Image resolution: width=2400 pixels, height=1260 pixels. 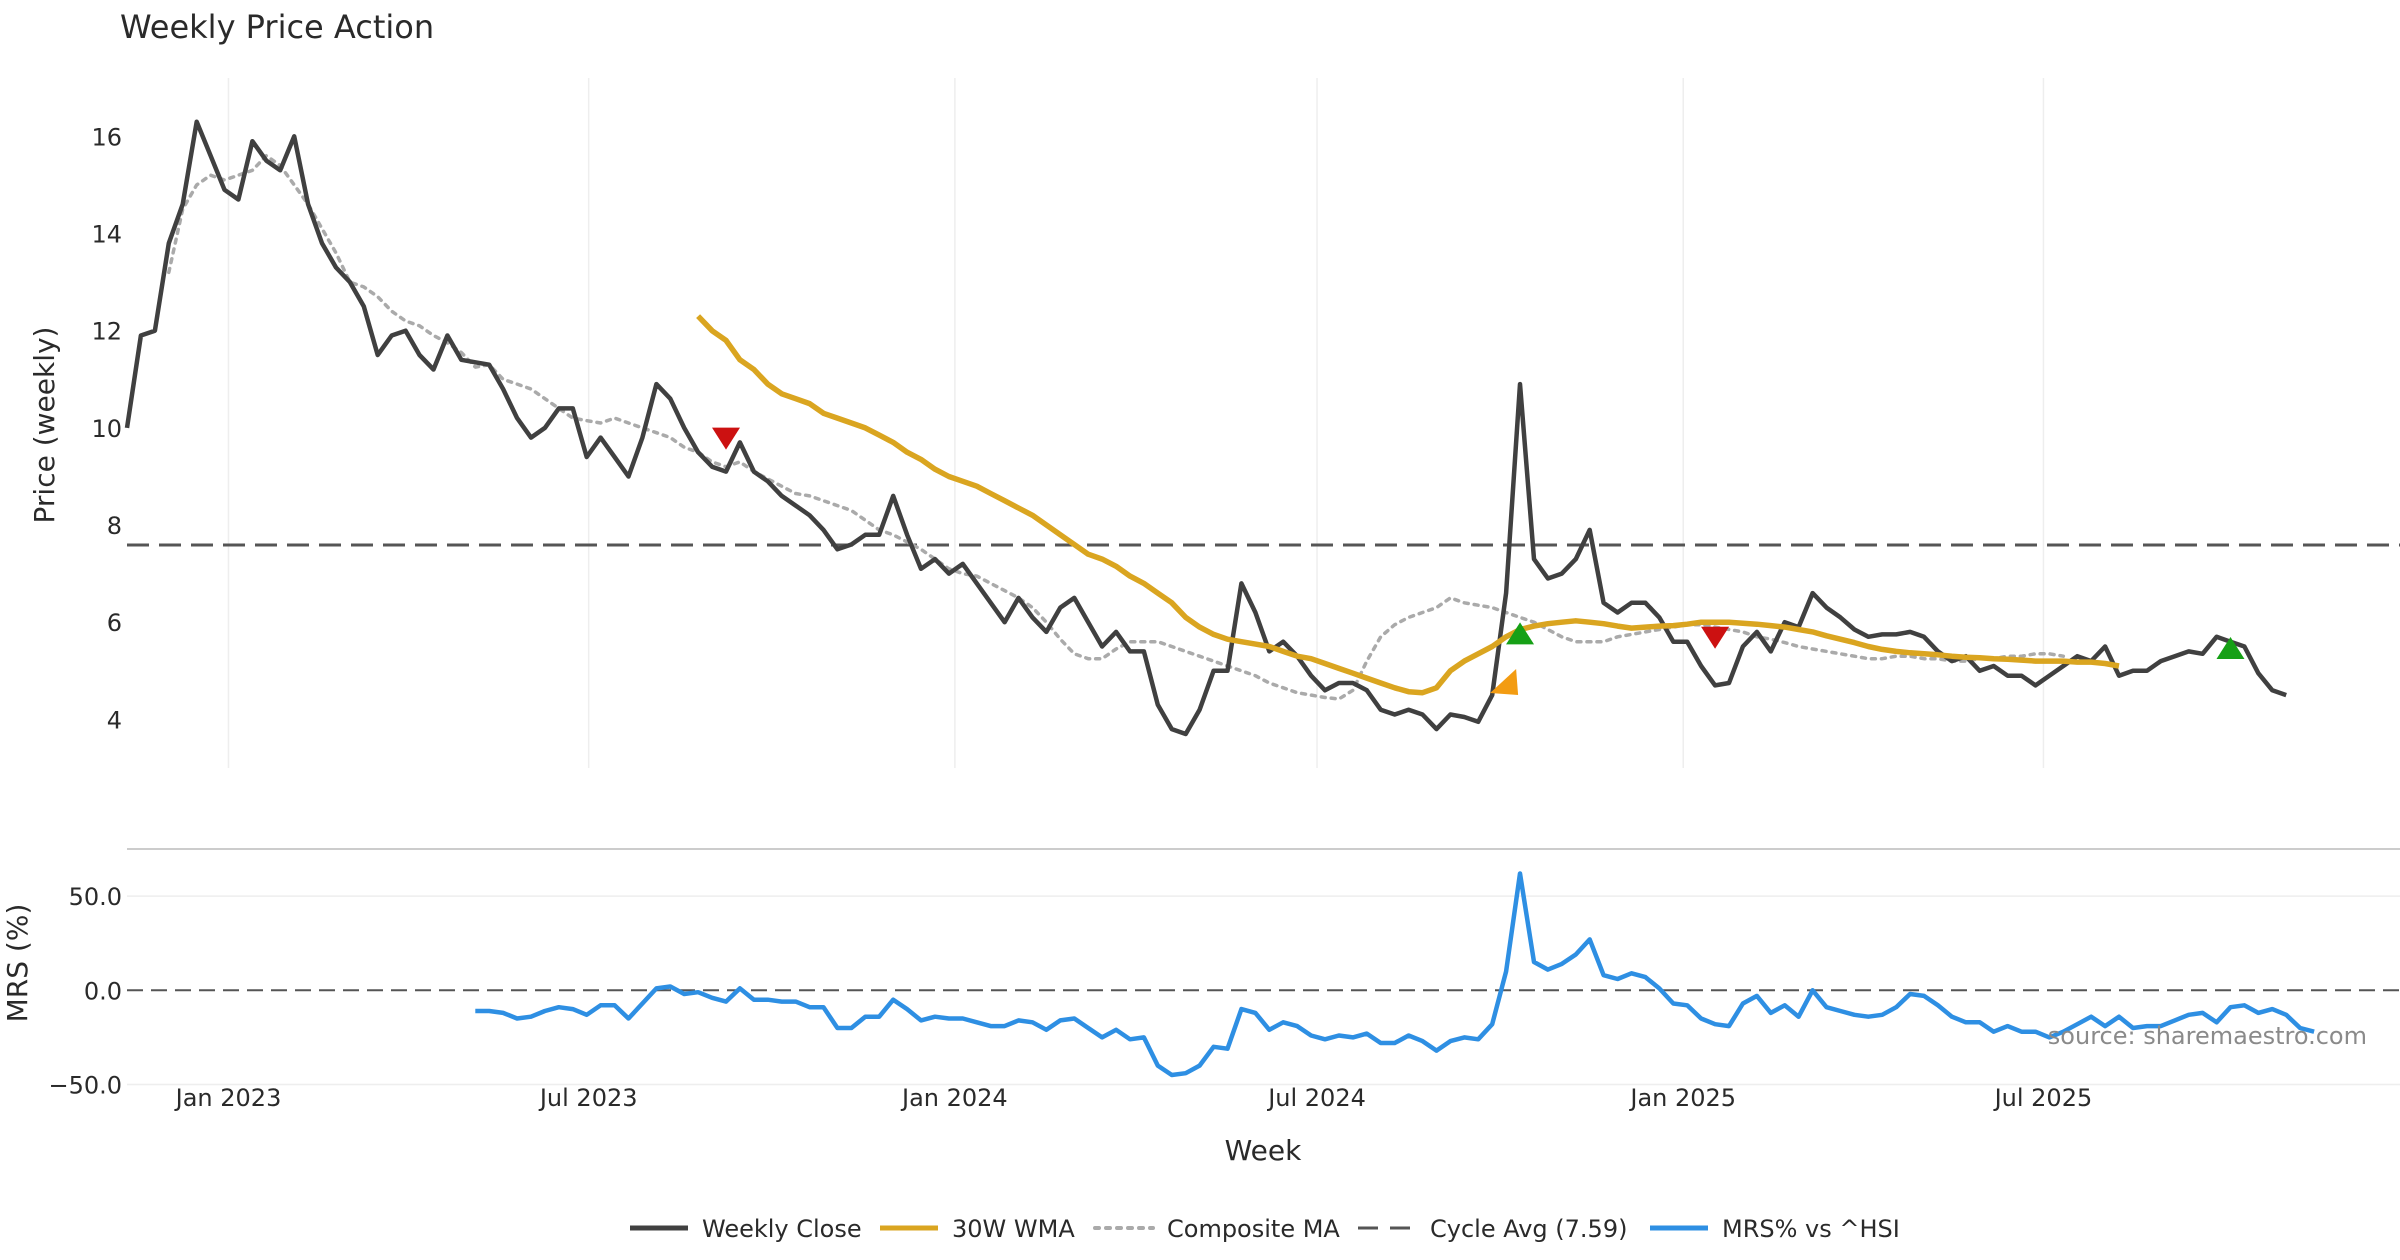 I want to click on series-line-mrs, so click(x=1395, y=974).